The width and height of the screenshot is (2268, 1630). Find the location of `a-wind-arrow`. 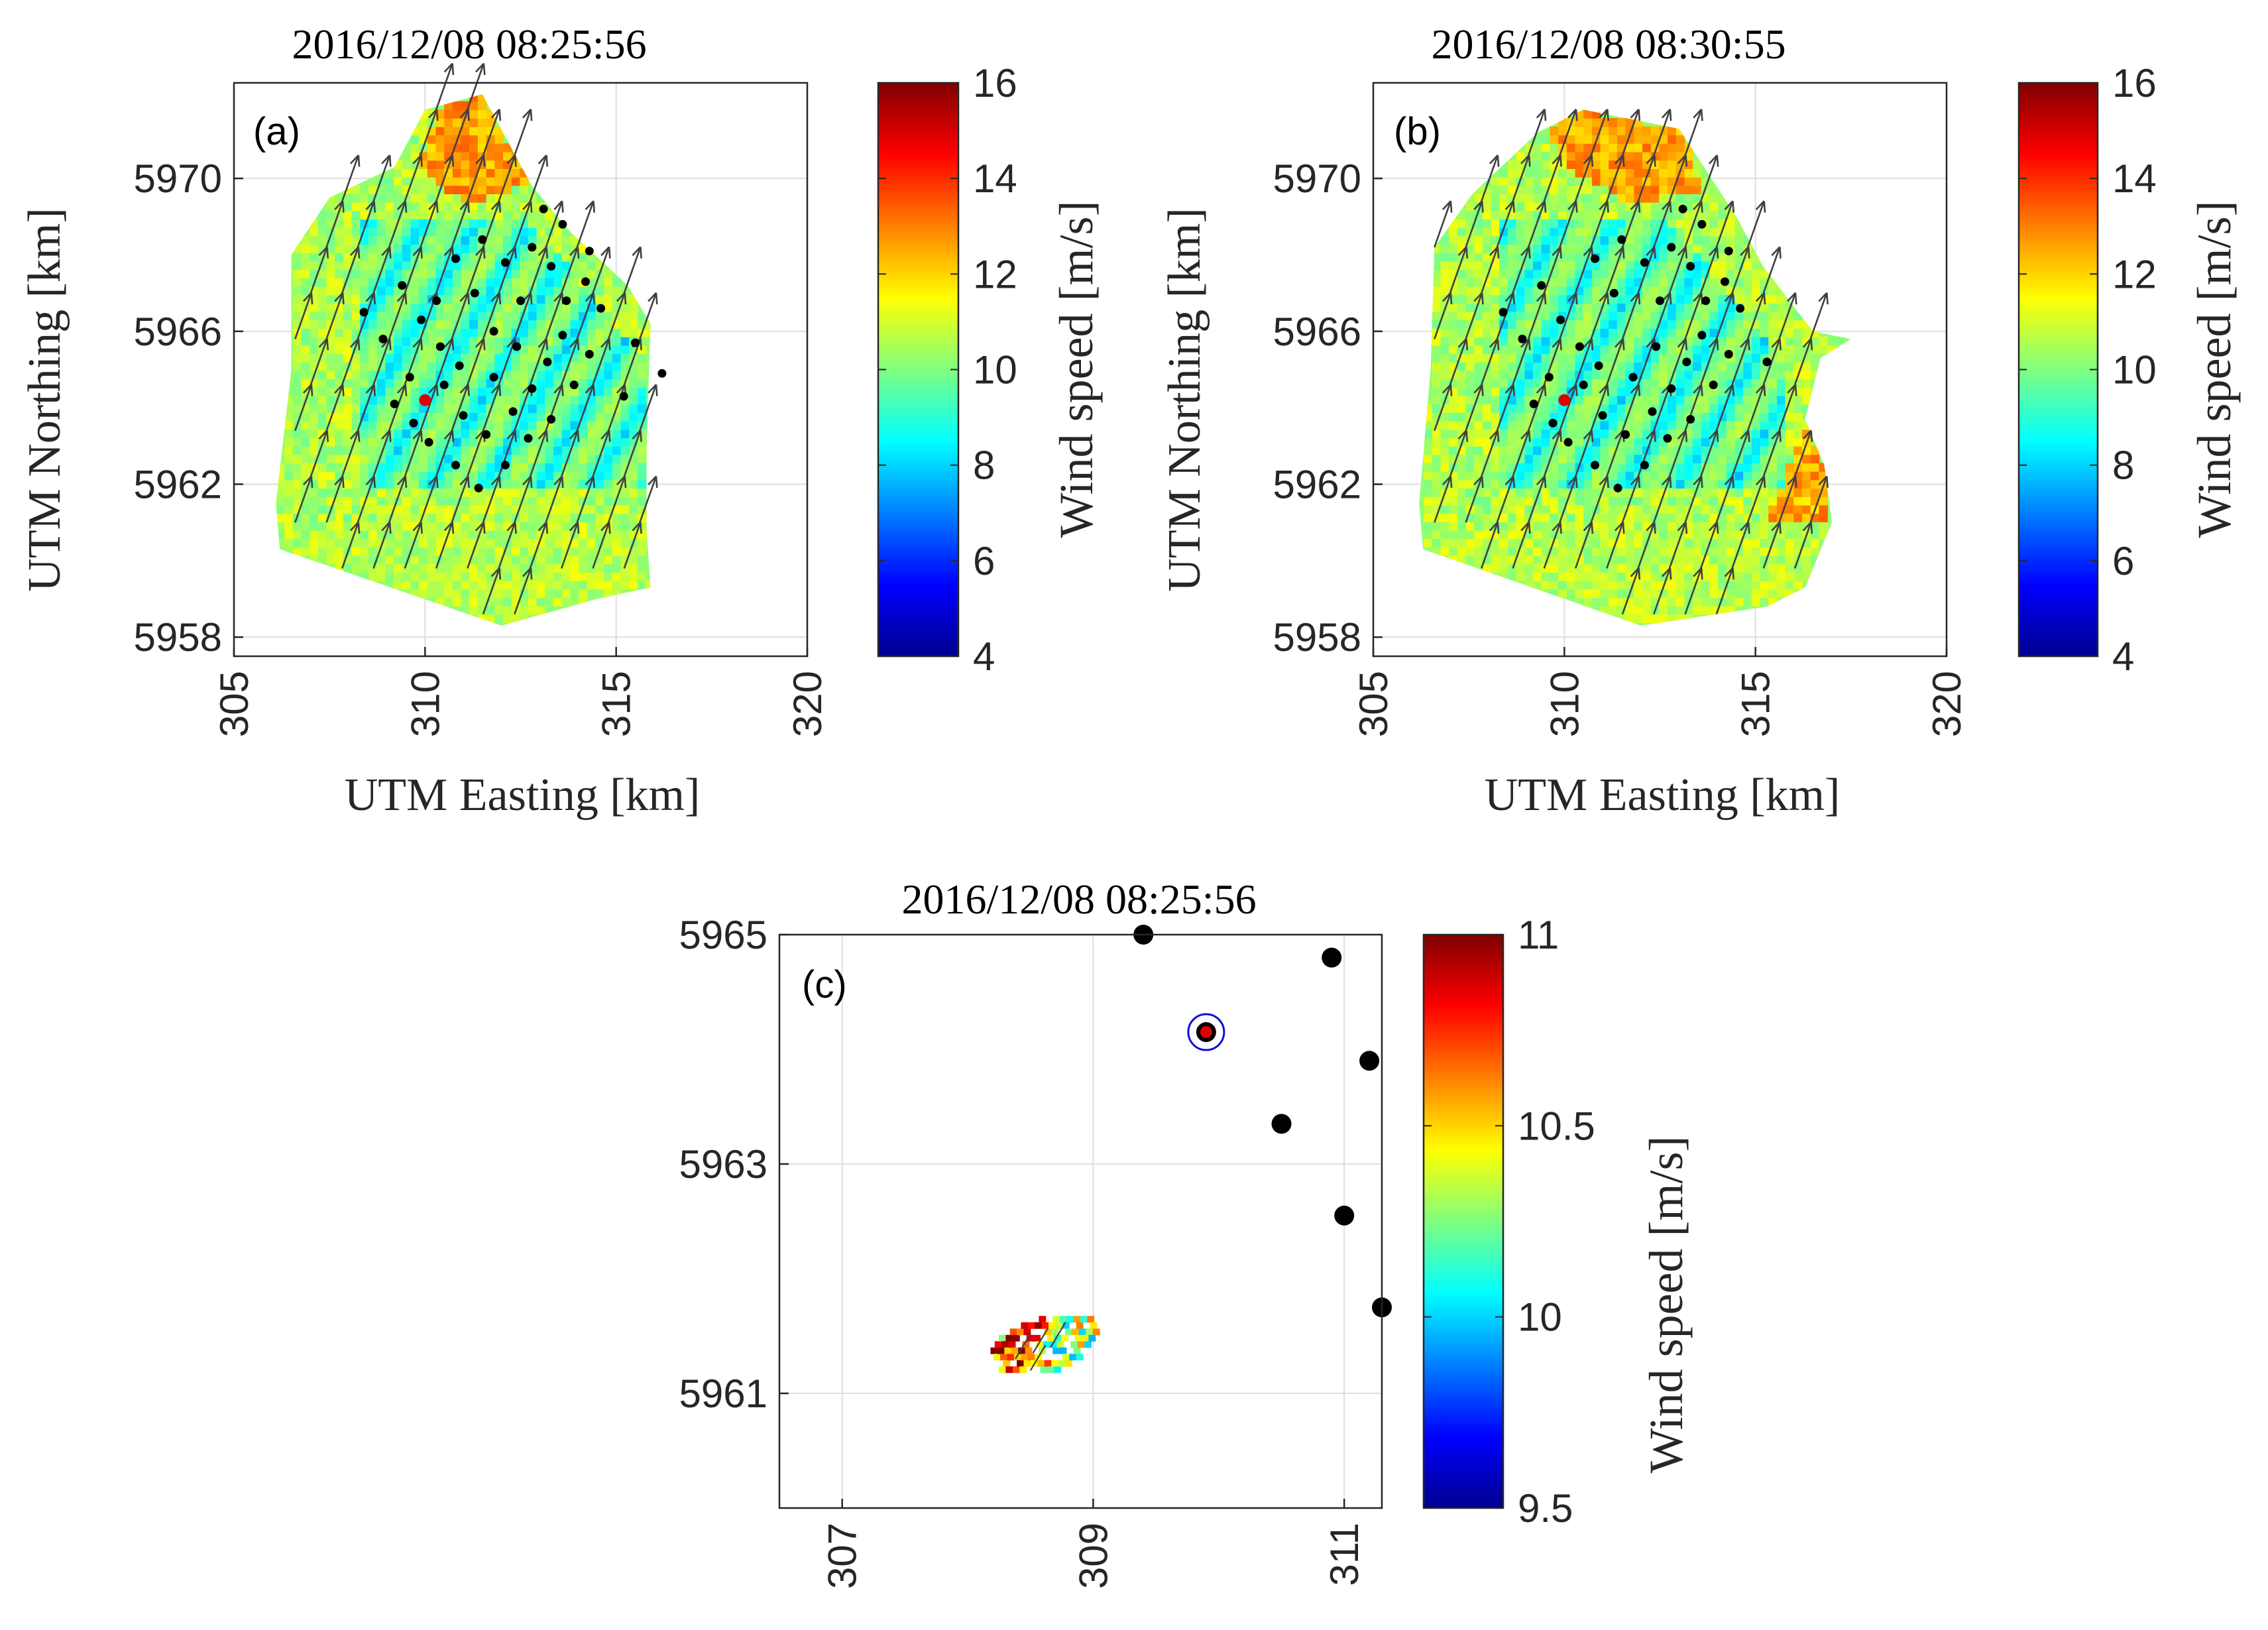

a-wind-arrow is located at coordinates (429, 132).